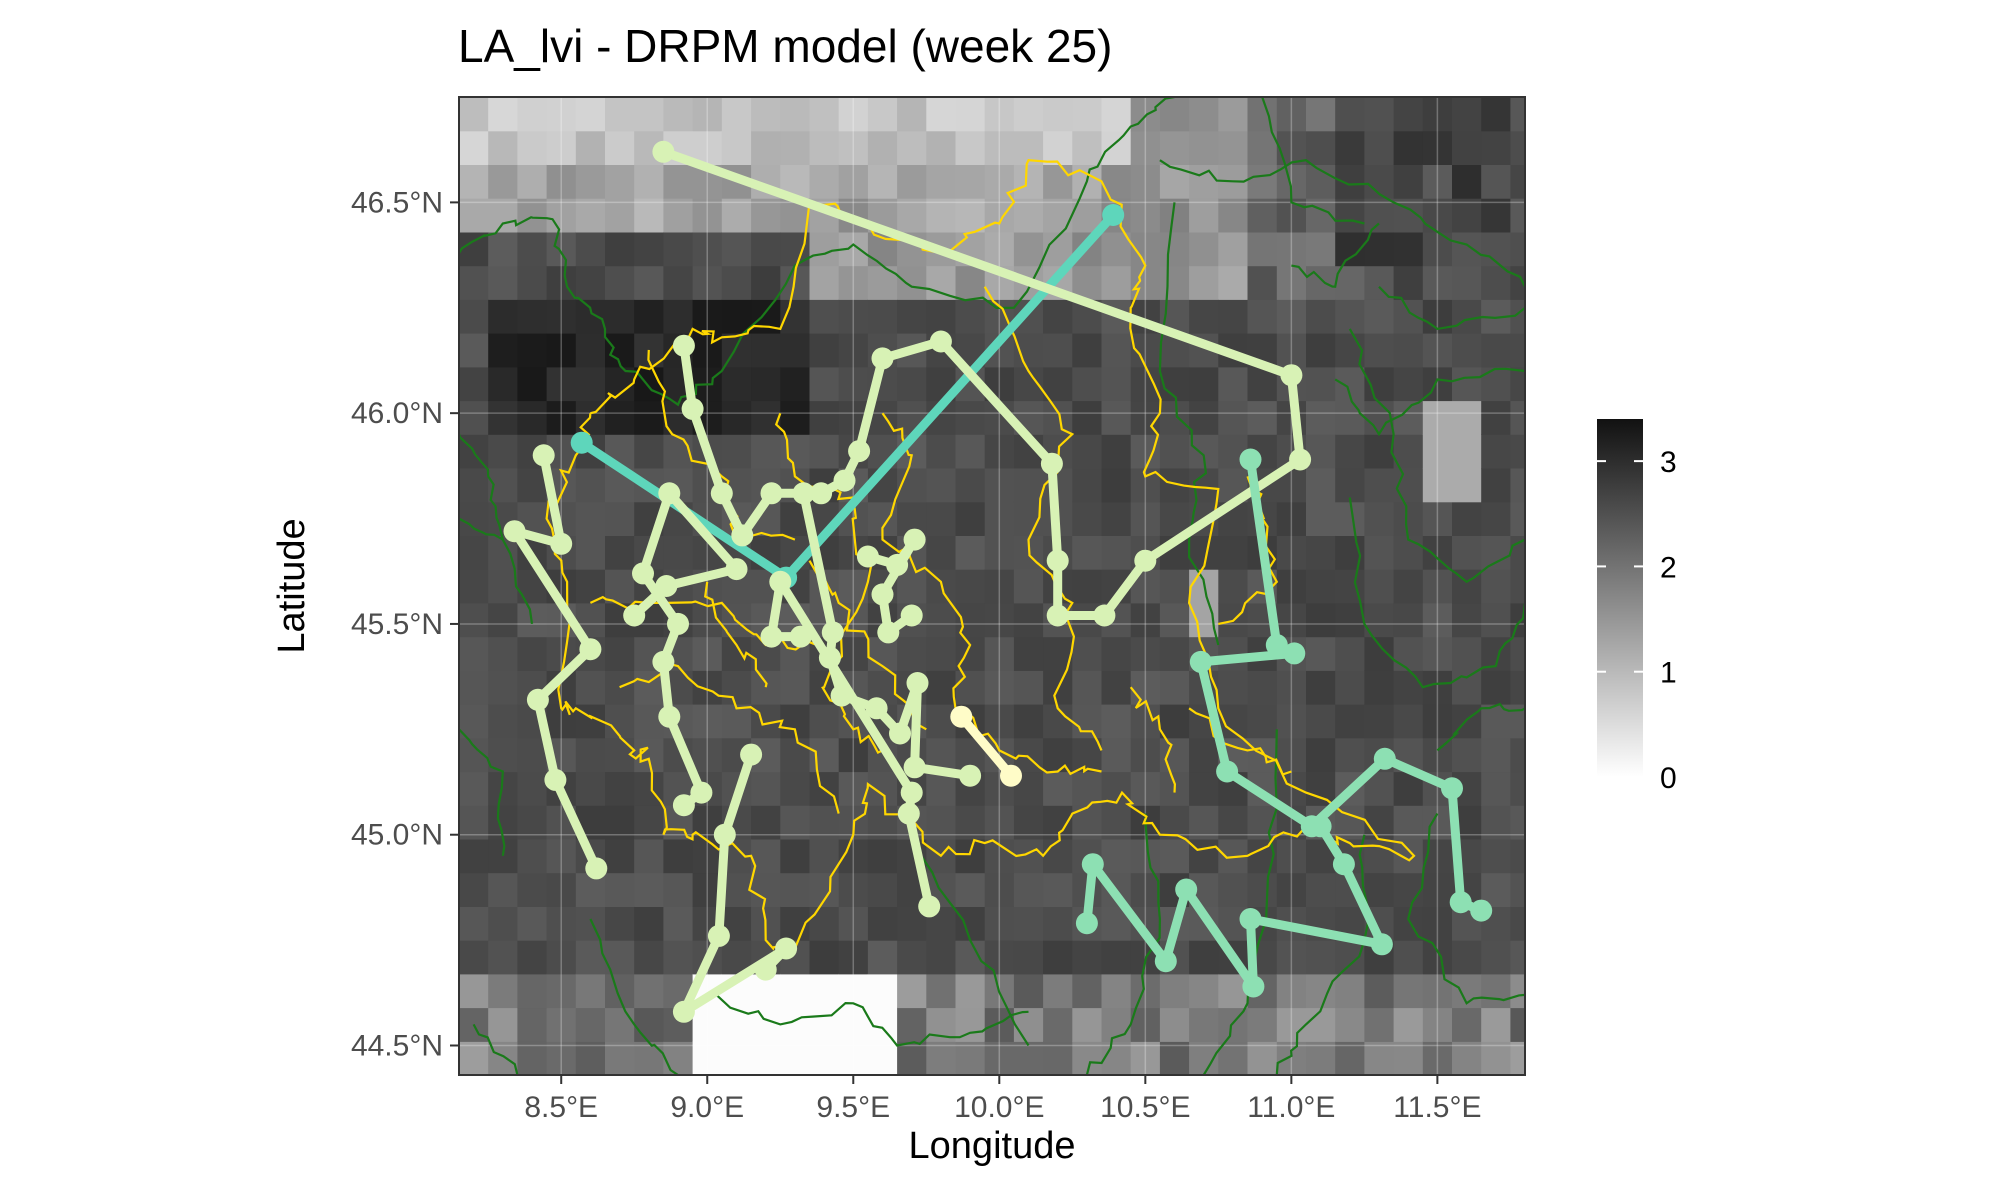 This screenshot has height=1200, width=2000. I want to click on y-axis: 44.5°N 45.0°N 45.5°N 46.0°N 46.5°N, so click(405, 624).